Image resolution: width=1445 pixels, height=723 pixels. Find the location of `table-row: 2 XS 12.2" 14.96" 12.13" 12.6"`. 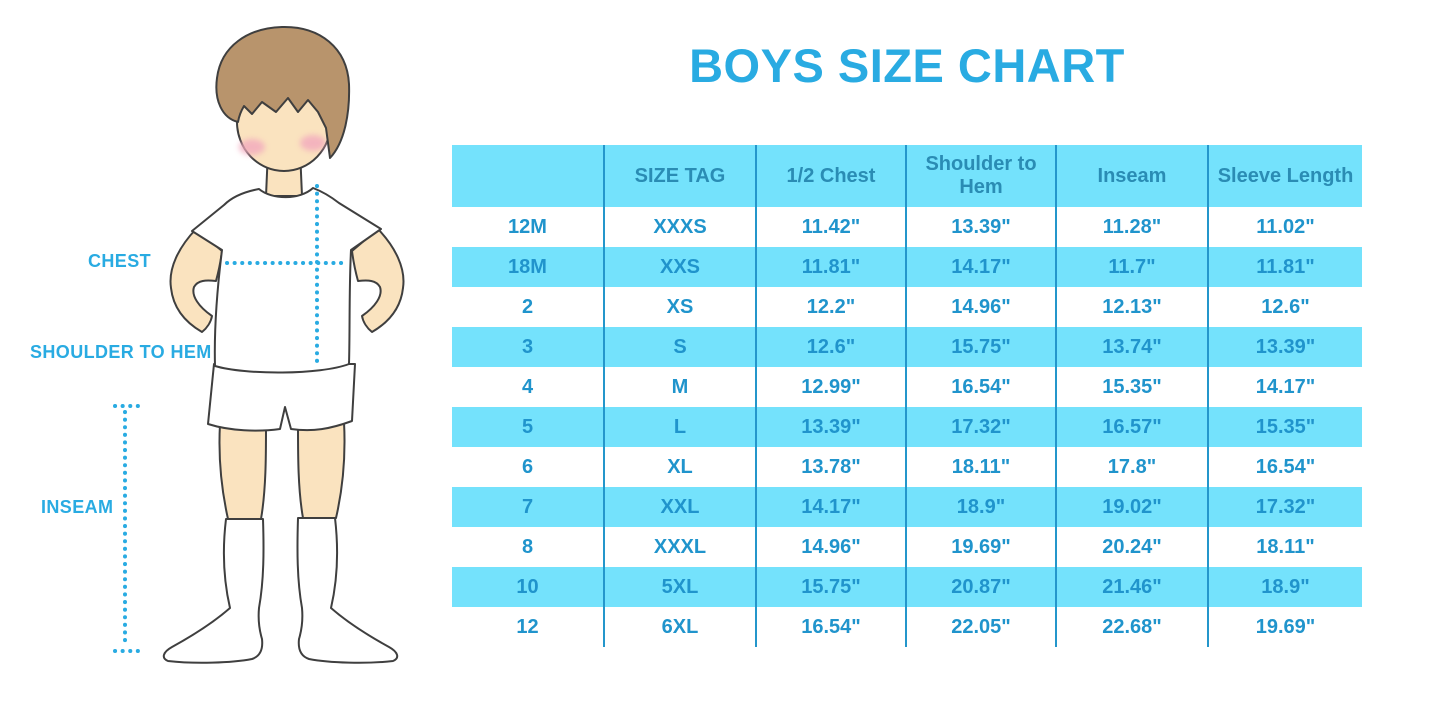

table-row: 2 XS 12.2" 14.96" 12.13" 12.6" is located at coordinates (907, 307).